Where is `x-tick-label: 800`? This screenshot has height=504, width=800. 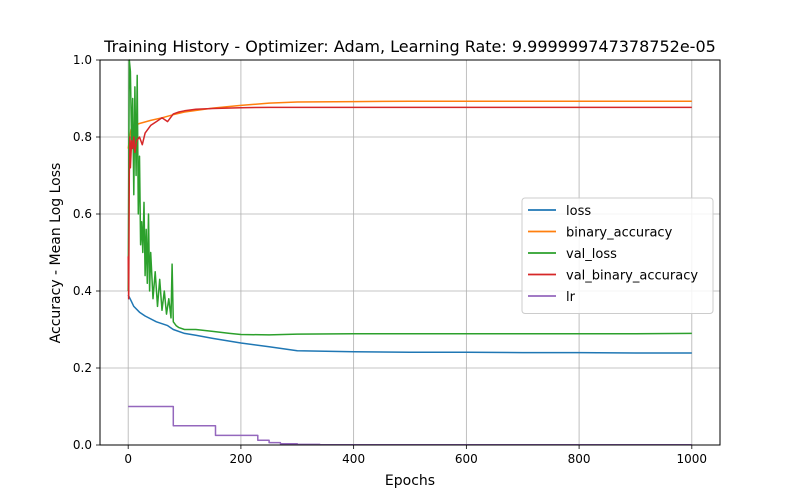 x-tick-label: 800 is located at coordinates (579, 459).